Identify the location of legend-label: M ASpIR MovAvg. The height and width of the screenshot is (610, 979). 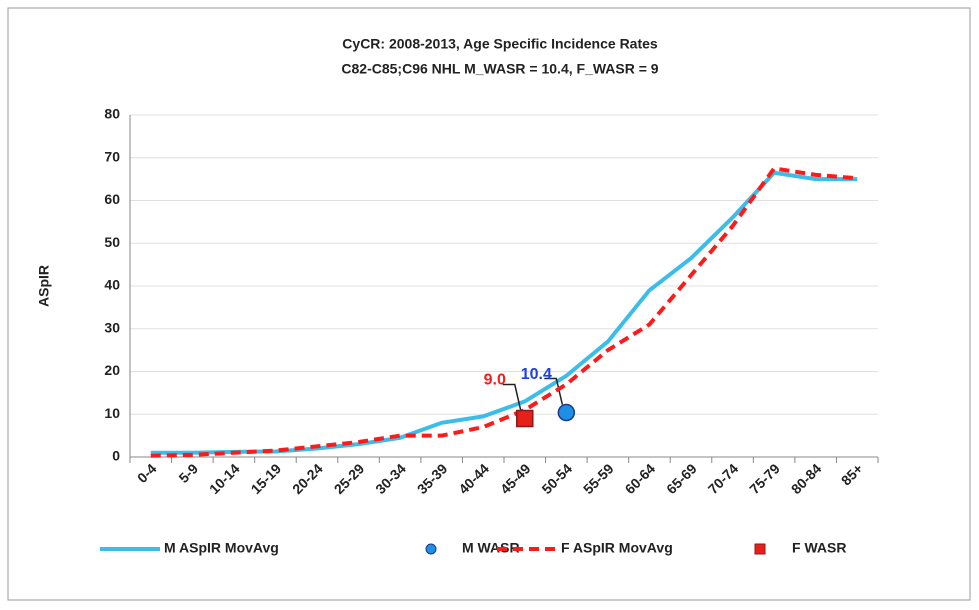
(221, 548).